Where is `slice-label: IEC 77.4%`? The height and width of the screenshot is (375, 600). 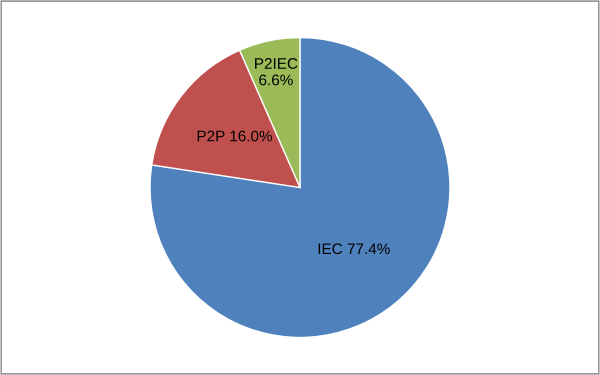 slice-label: IEC 77.4% is located at coordinates (354, 248).